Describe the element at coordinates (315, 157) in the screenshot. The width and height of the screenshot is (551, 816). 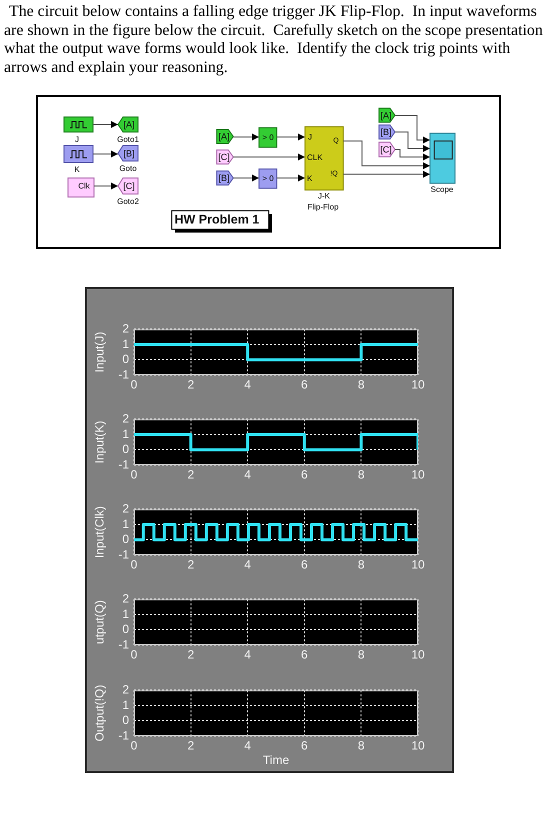
I see `text: CLK` at that location.